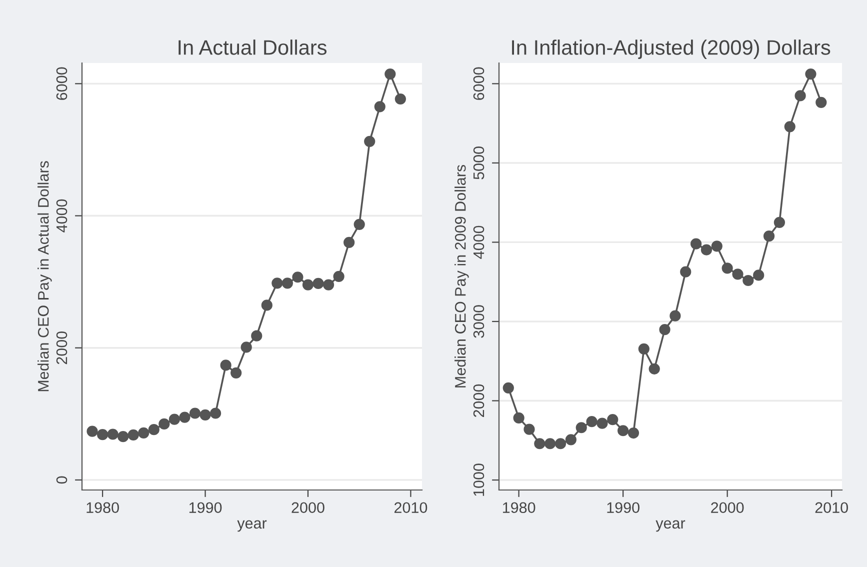 The image size is (867, 567). Describe the element at coordinates (478, 163) in the screenshot. I see `y-tick-label: 5000` at that location.